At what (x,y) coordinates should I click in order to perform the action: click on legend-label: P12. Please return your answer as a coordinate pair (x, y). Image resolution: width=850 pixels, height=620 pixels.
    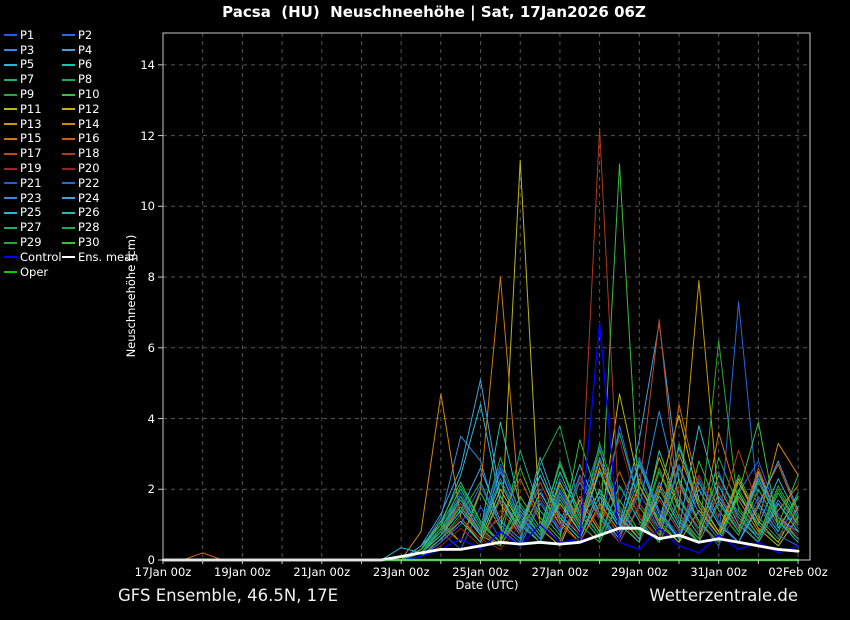
    Looking at the image, I should click on (89, 108).